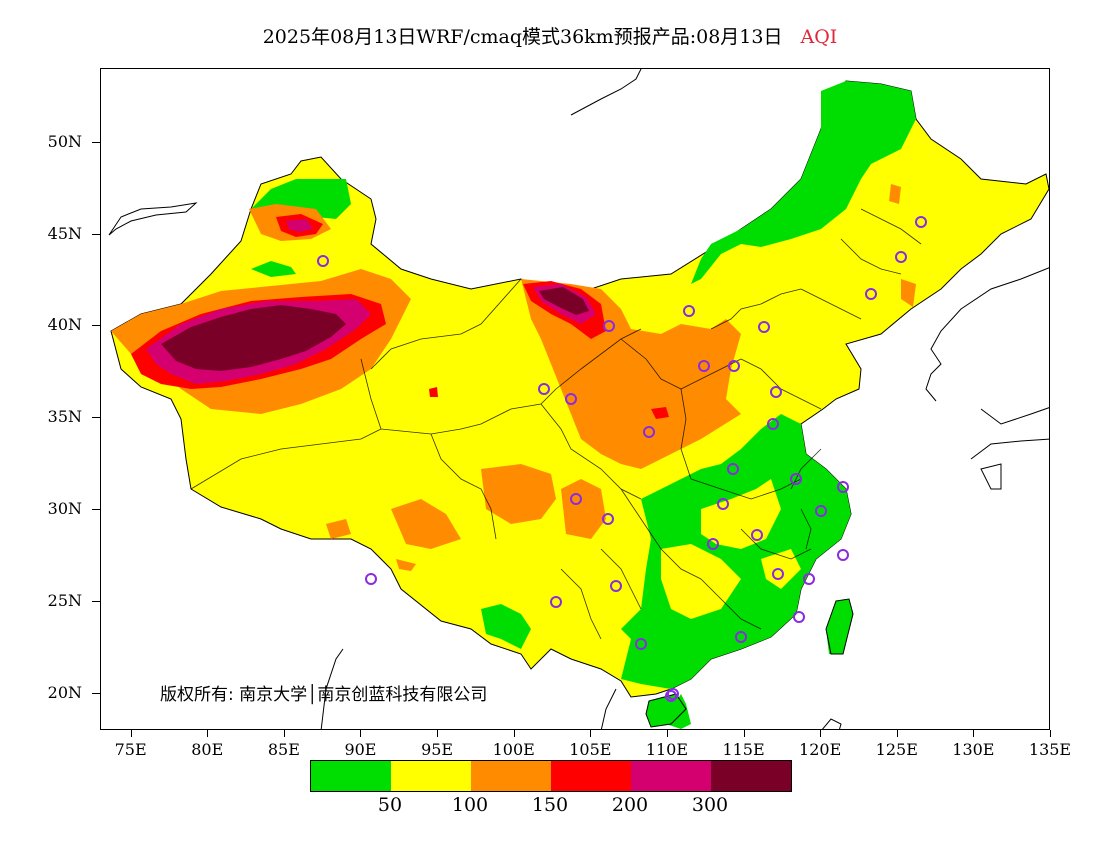 The image size is (1100, 850). I want to click on taiwan, so click(839, 626).